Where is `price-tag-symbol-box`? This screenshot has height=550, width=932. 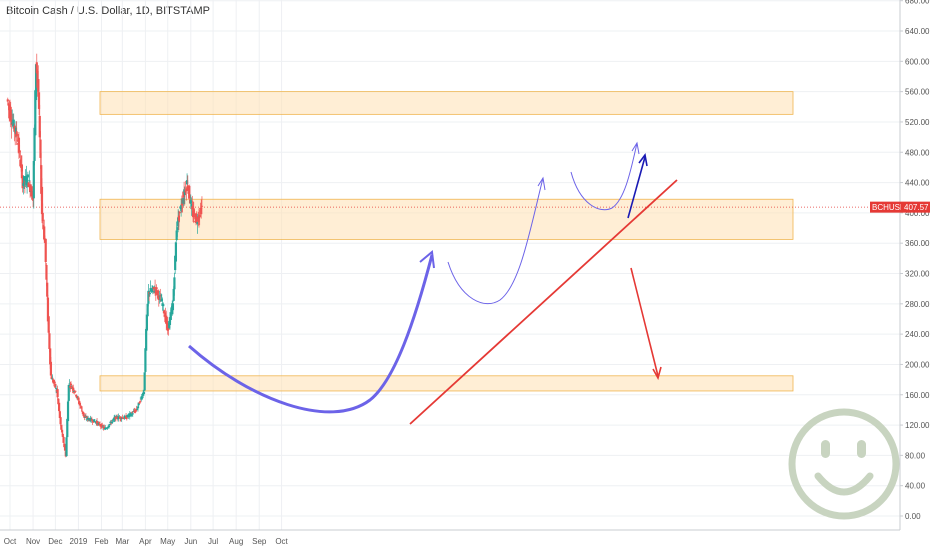
price-tag-symbol-box is located at coordinates (885, 207).